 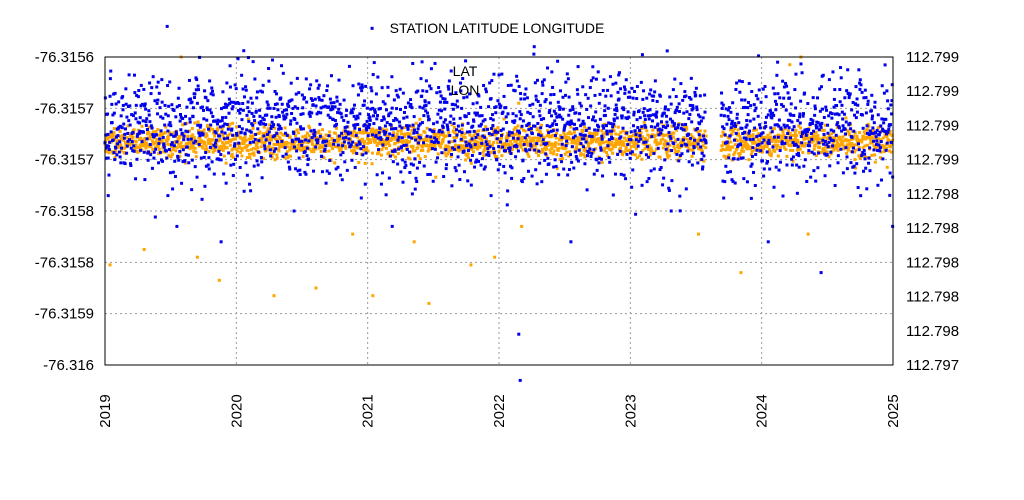 I want to click on lon-outlier-point, so click(x=294, y=211).